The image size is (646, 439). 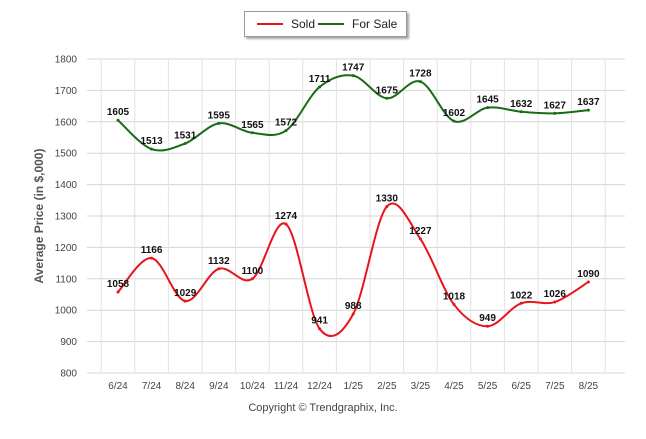 What do you see at coordinates (68, 342) in the screenshot?
I see `y-tick-label-900: 900` at bounding box center [68, 342].